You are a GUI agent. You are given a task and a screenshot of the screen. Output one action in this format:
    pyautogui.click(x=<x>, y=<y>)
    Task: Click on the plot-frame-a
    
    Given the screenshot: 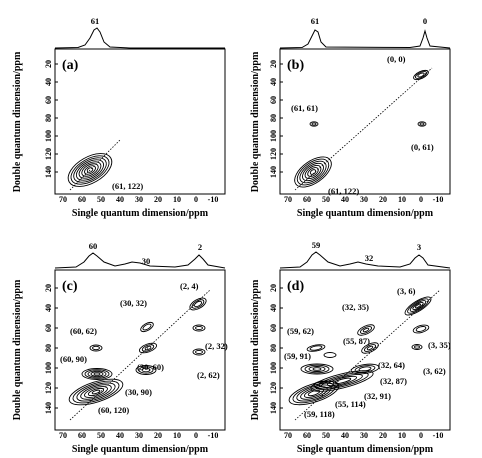 What is the action you would take?
    pyautogui.click(x=140, y=121)
    